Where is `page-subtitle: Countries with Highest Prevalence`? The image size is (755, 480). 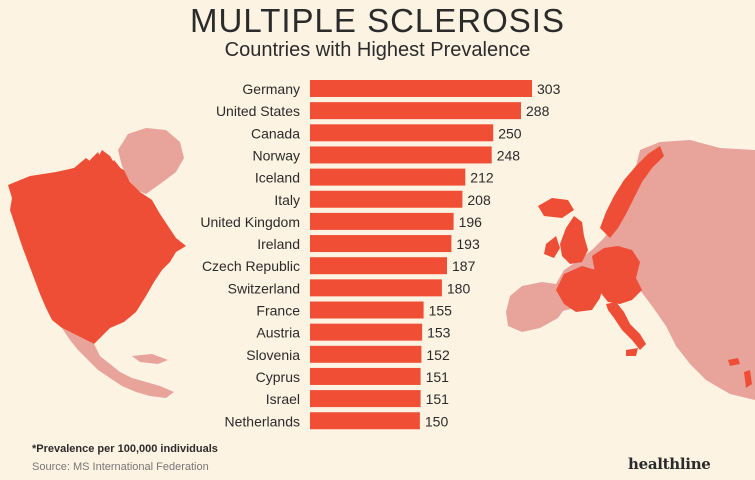
page-subtitle: Countries with Highest Prevalence is located at coordinates (377, 50).